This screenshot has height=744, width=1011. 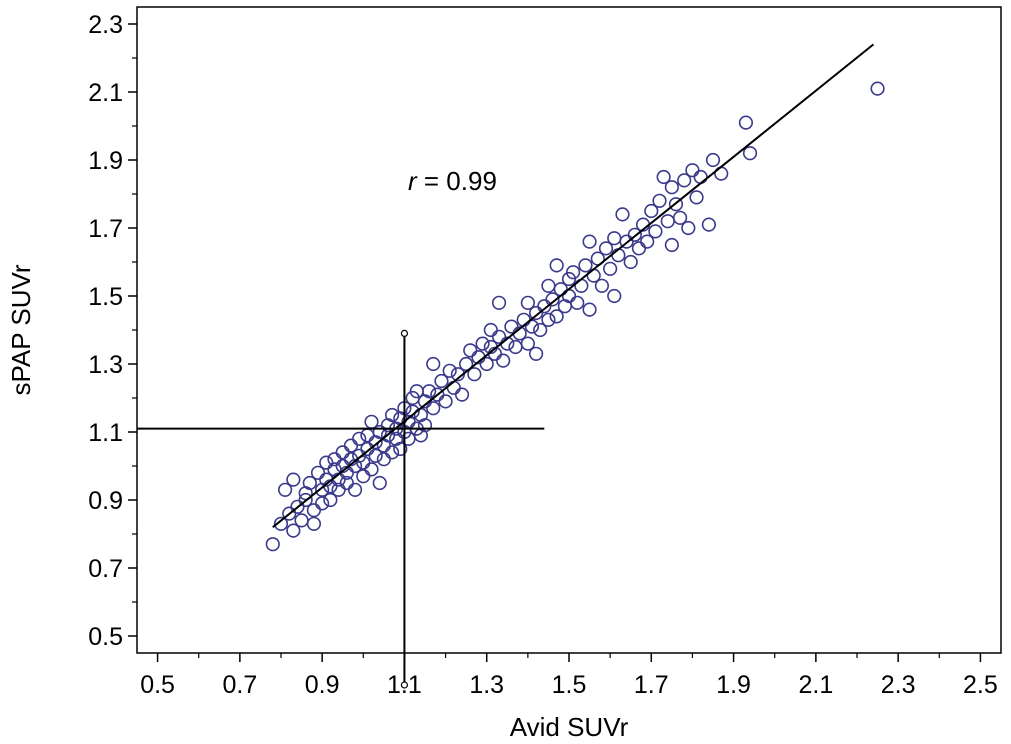 What do you see at coordinates (21, 329) in the screenshot?
I see `y-axis-title: sPAP SUVr` at bounding box center [21, 329].